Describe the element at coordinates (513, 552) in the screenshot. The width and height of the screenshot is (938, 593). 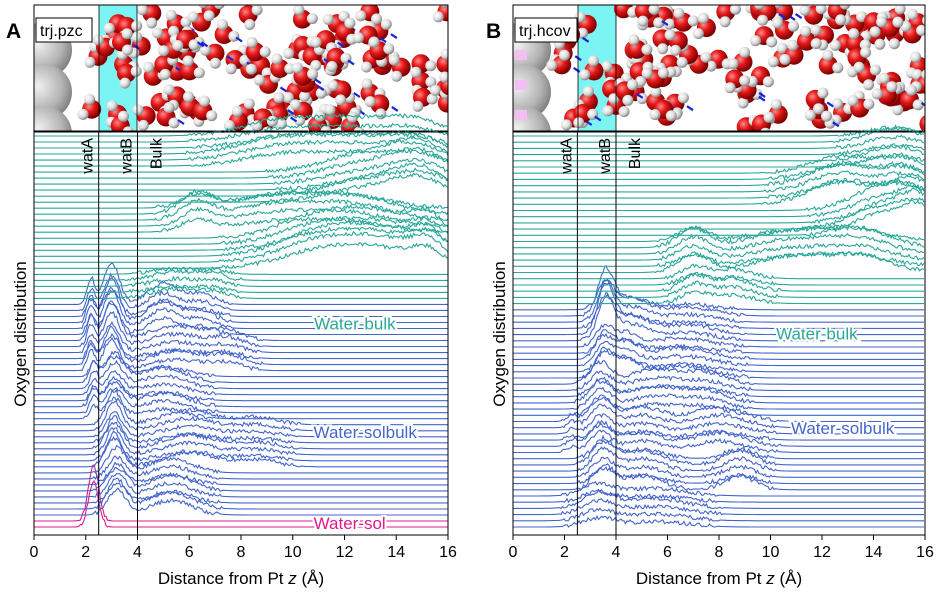
I see `x-tick-label: 0` at that location.